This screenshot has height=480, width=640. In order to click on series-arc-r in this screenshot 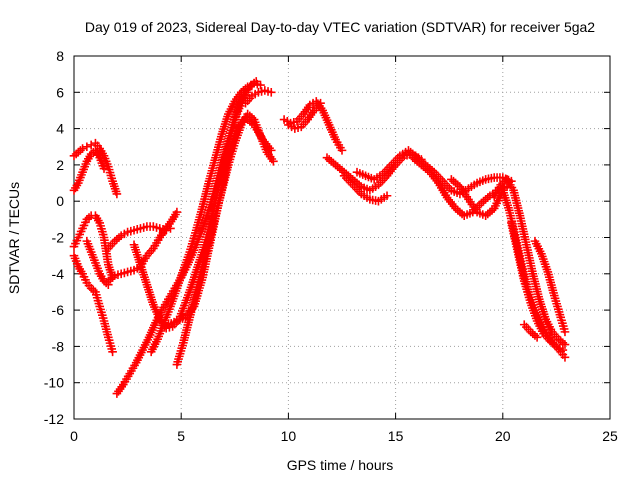, I will do `click(434, 172)`.